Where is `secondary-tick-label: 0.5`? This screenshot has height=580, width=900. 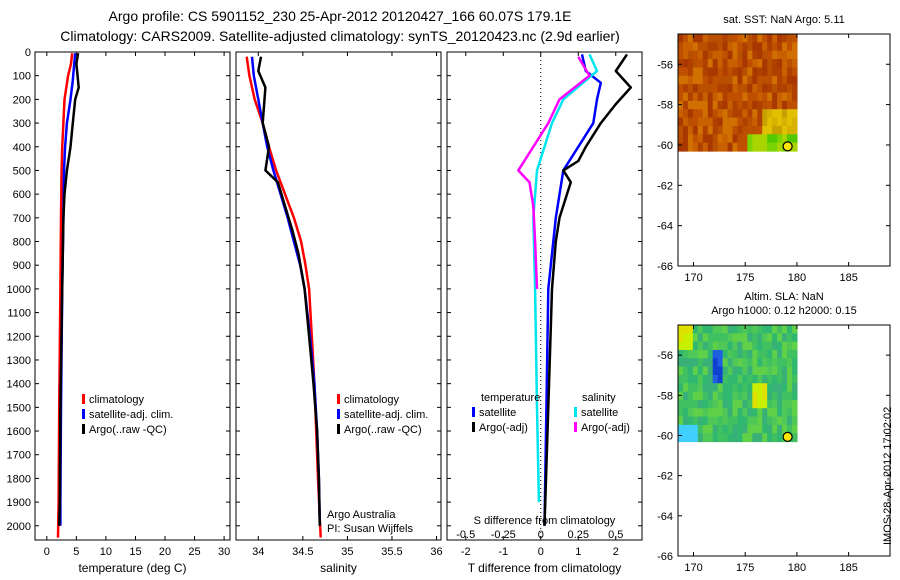 secondary-tick-label: 0.5 is located at coordinates (615, 535).